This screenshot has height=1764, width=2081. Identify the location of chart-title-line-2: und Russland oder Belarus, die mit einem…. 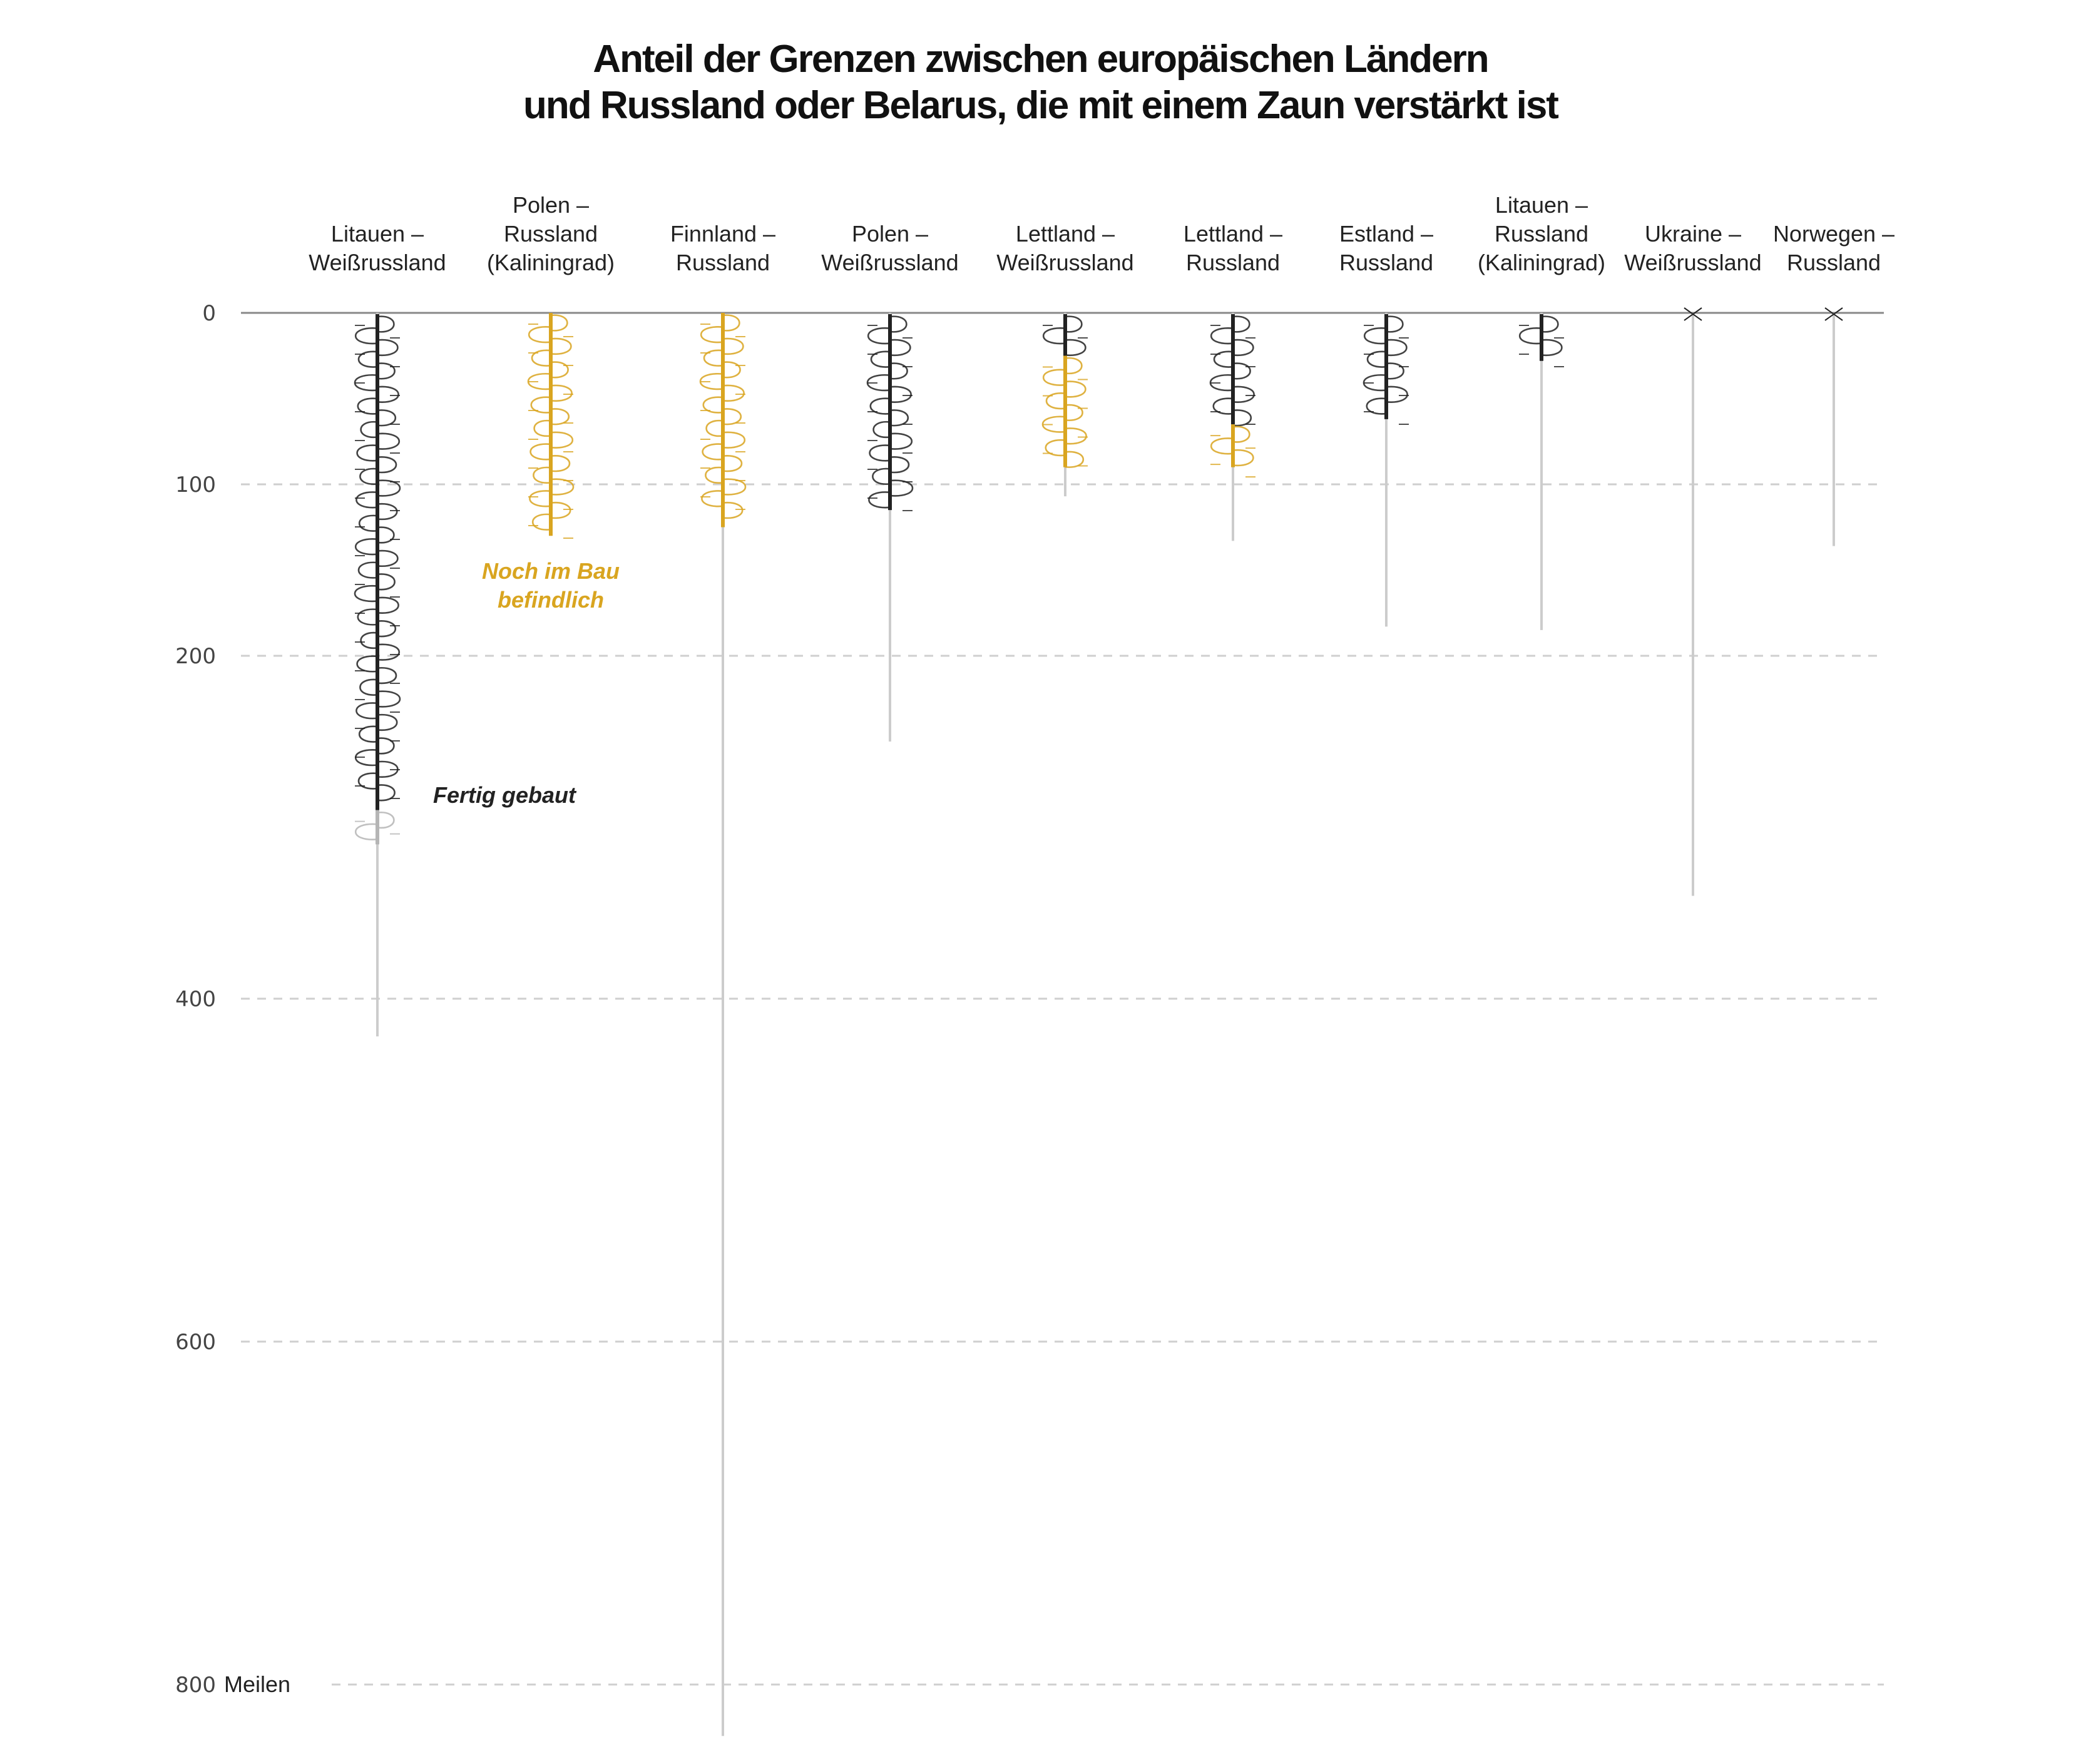
(1041, 105).